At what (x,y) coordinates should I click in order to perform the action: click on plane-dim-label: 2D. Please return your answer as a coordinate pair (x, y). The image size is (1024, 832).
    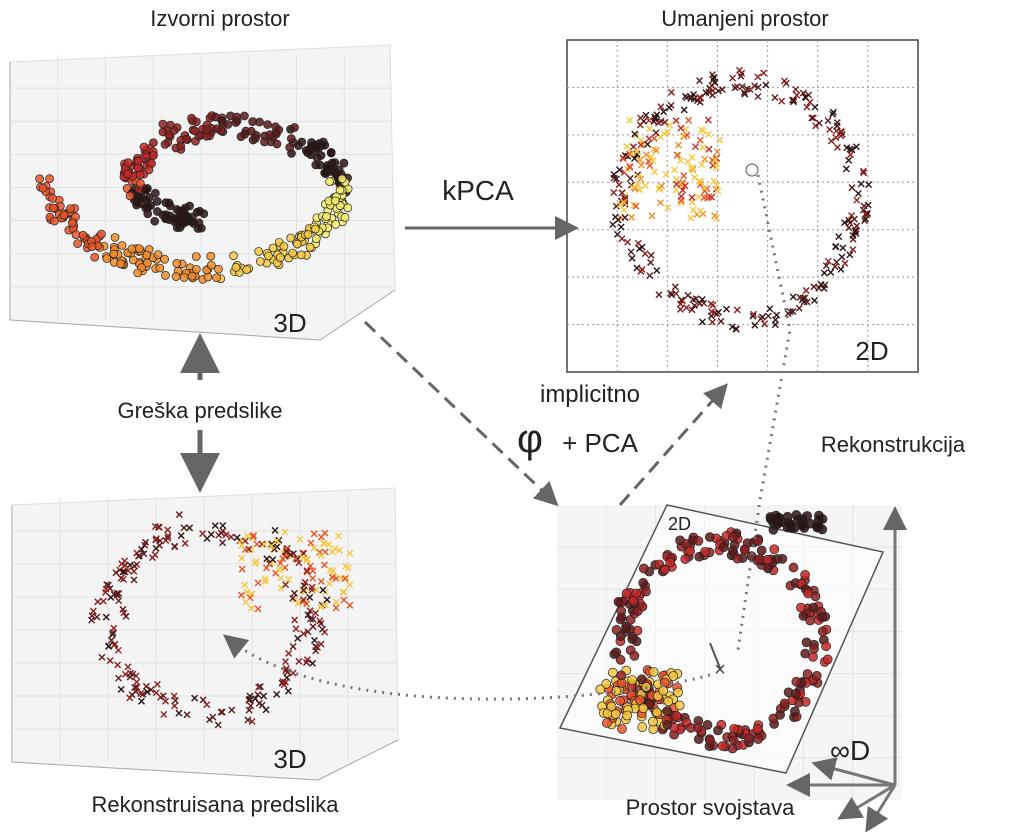
    Looking at the image, I should click on (679, 524).